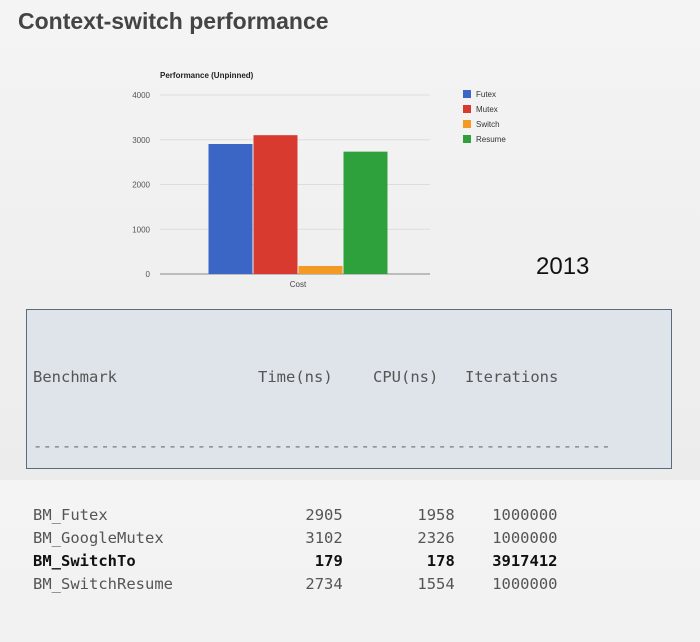 This screenshot has height=642, width=700. What do you see at coordinates (487, 109) in the screenshot?
I see `legend-label: Mutex` at bounding box center [487, 109].